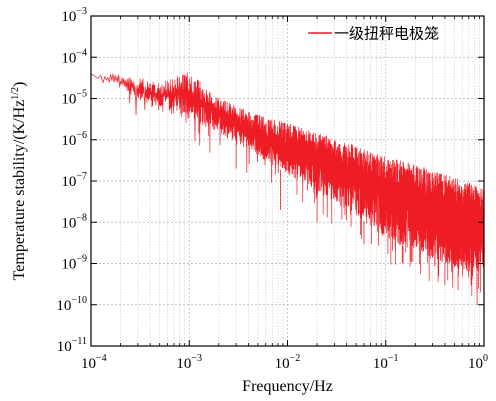 This screenshot has height=401, width=496. Describe the element at coordinates (74, 139) in the screenshot. I see `y-tick-label: 10⁻⁶` at that location.